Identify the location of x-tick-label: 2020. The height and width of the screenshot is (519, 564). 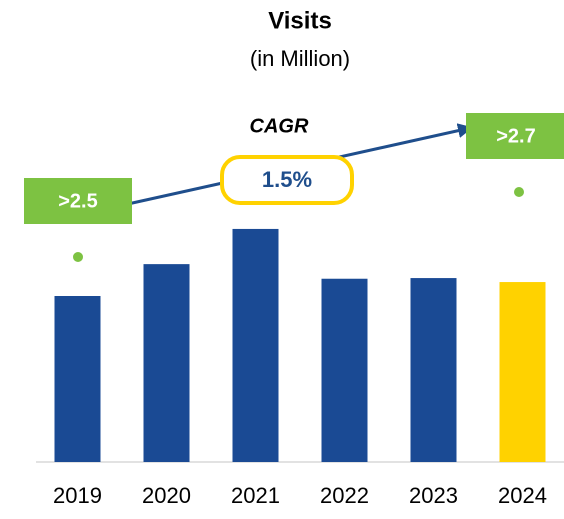
(166, 495).